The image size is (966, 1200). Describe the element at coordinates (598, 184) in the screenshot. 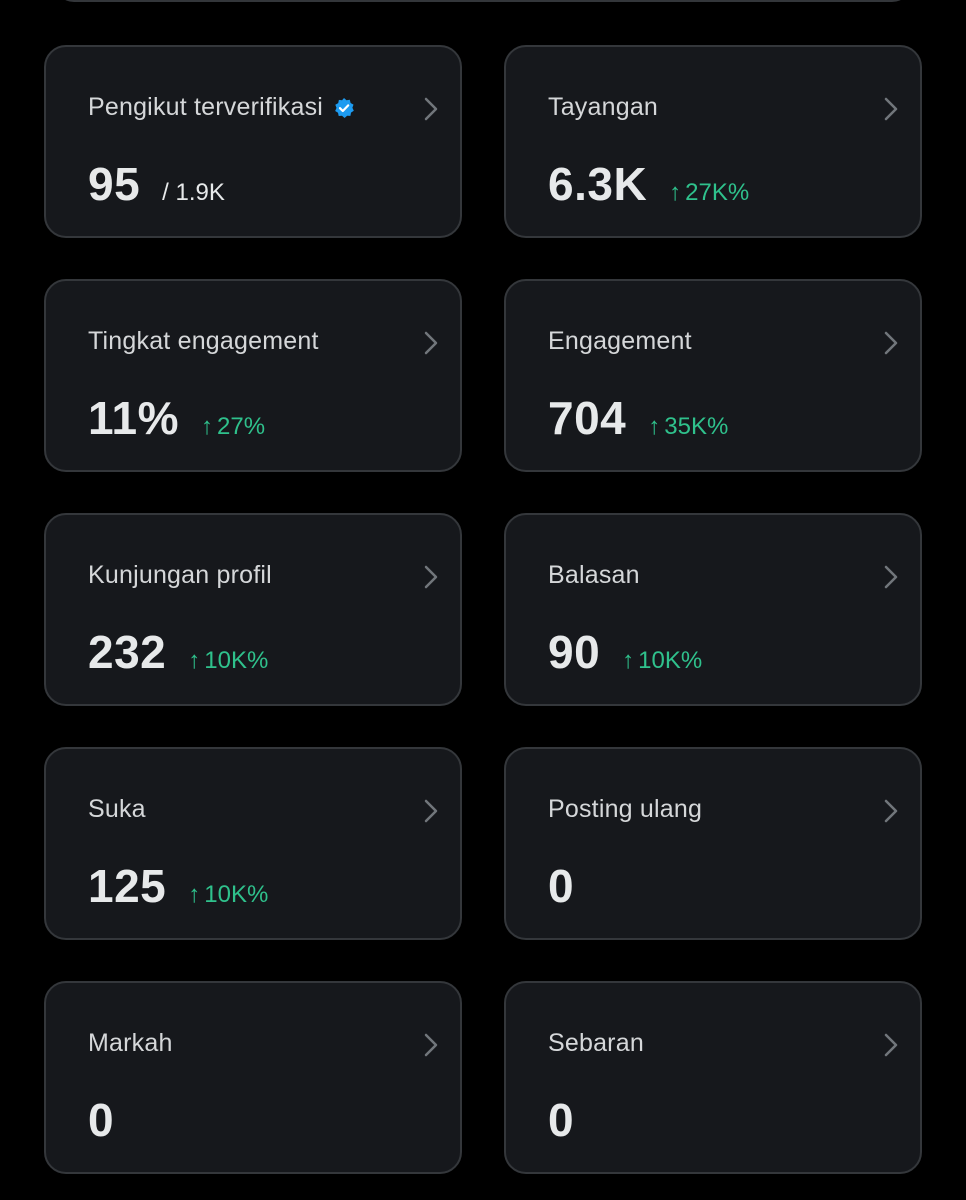

I see `metric-value: 6.3K` at that location.